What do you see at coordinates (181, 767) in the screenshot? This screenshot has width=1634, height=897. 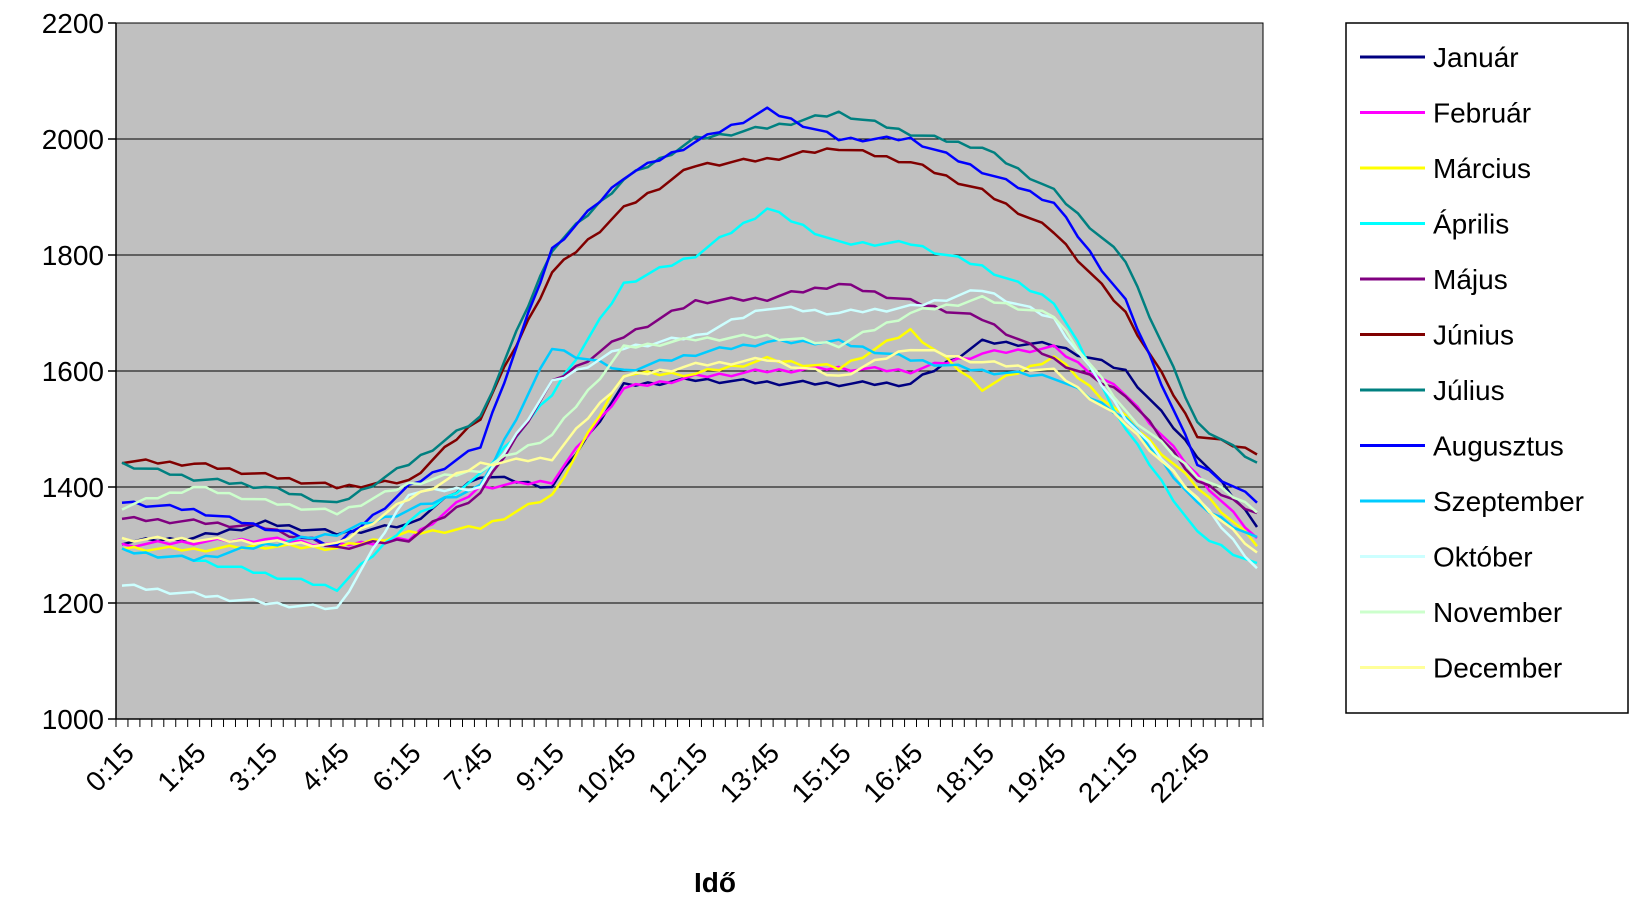 I see `x-tick-label: 1:45` at bounding box center [181, 767].